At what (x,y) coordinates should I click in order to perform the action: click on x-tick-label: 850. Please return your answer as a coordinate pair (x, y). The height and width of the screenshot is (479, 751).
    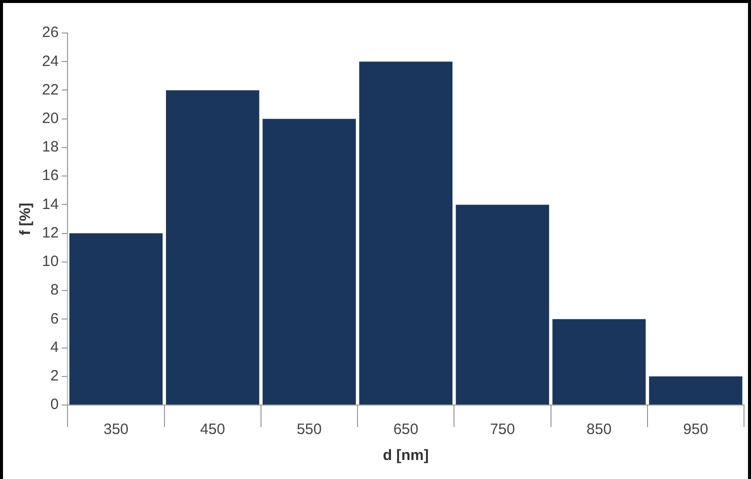
    Looking at the image, I should click on (599, 429).